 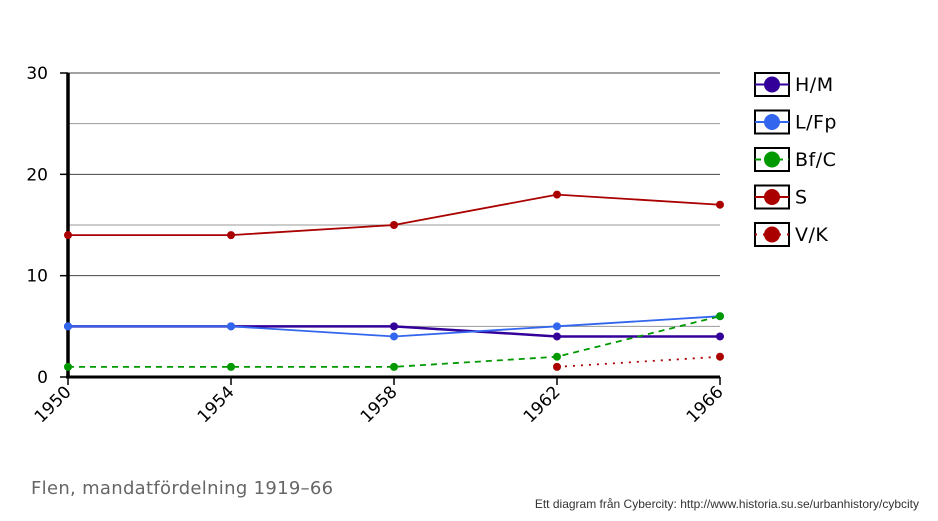 I want to click on legend-label: V/K, so click(x=811, y=235).